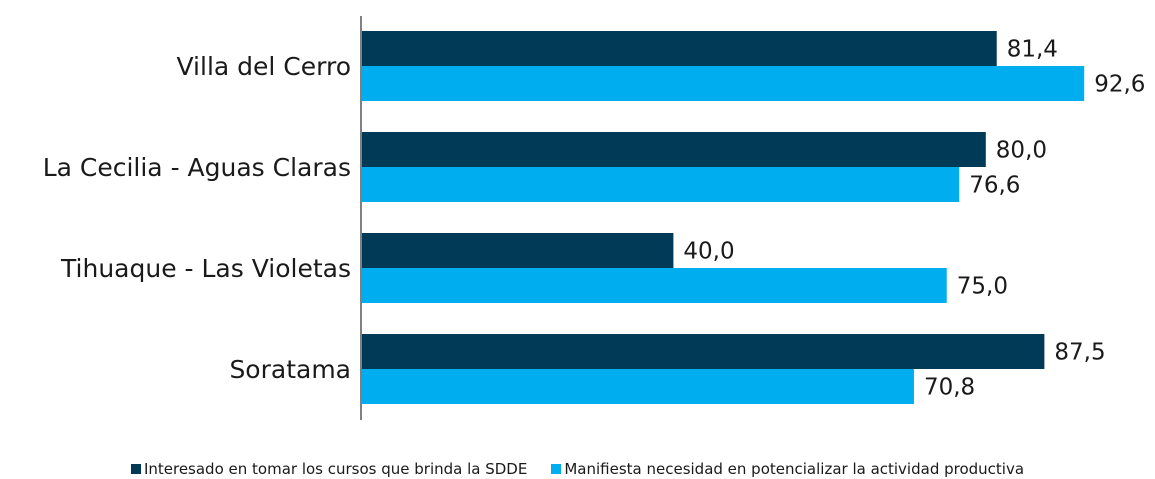 The image size is (1155, 479). Describe the element at coordinates (949, 388) in the screenshot. I see `data-label: 70,8` at that location.